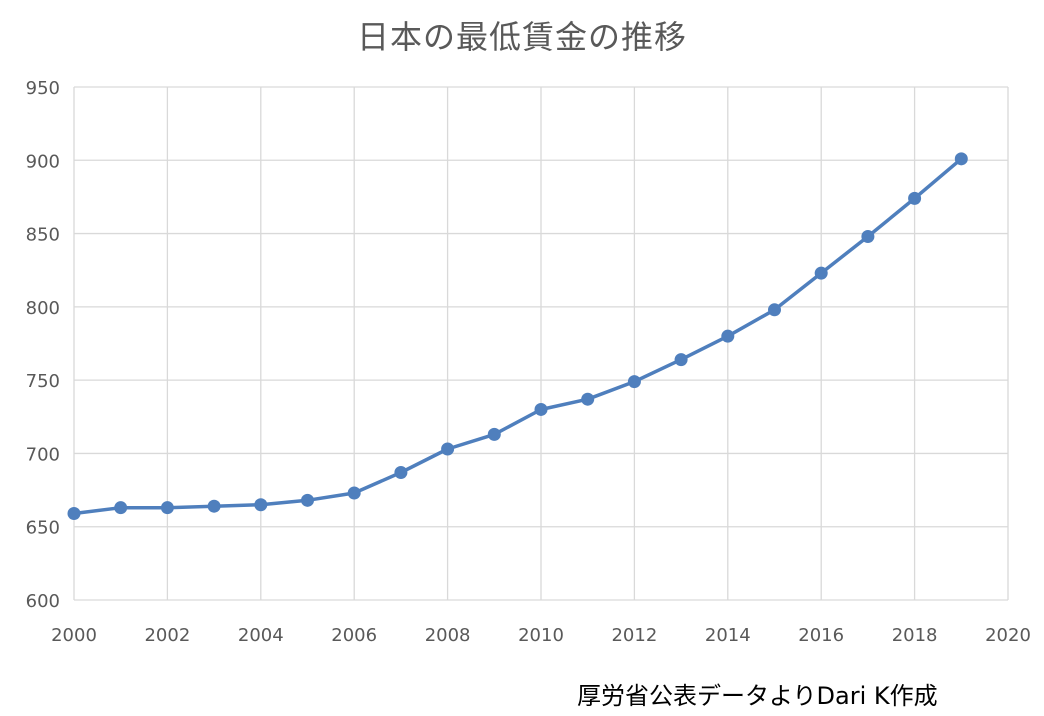 This screenshot has height=716, width=1044. What do you see at coordinates (43, 381) in the screenshot?
I see `y-tick-label: 750` at bounding box center [43, 381].